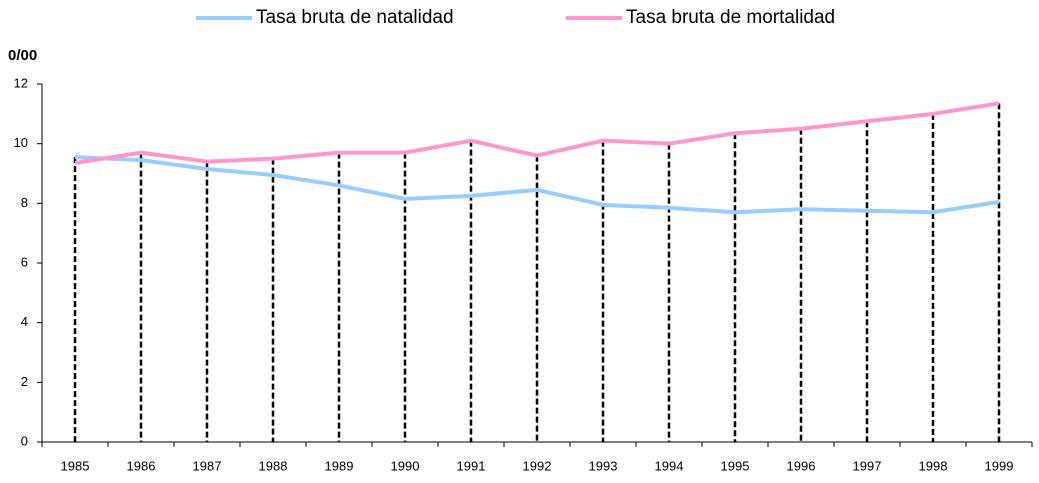  Describe the element at coordinates (75, 465) in the screenshot. I see `x-tick-label: 1985` at that location.